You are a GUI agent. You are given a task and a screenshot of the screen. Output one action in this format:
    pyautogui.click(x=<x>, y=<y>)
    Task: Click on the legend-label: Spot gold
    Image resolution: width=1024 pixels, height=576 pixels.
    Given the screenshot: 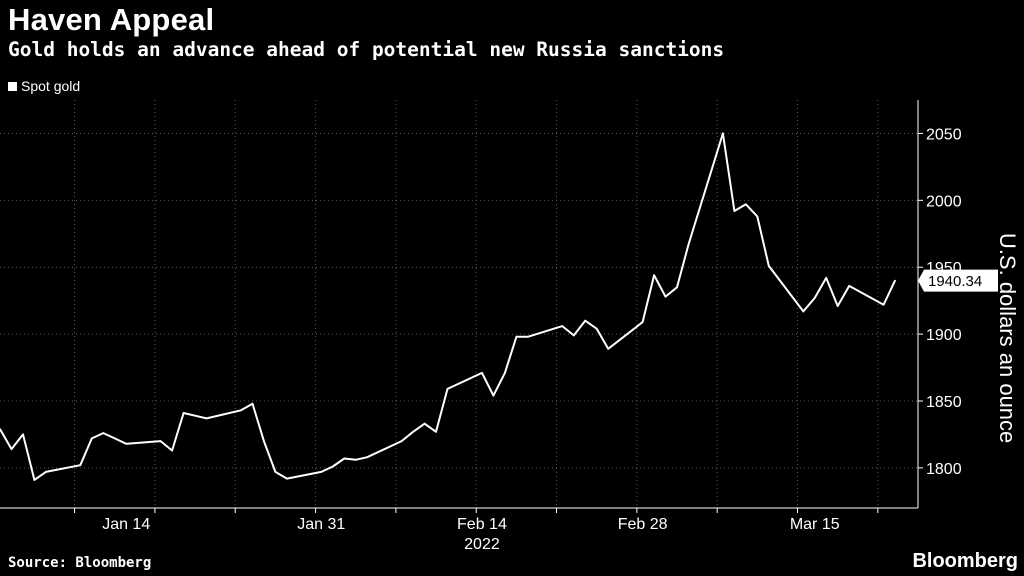 What is the action you would take?
    pyautogui.click(x=51, y=86)
    